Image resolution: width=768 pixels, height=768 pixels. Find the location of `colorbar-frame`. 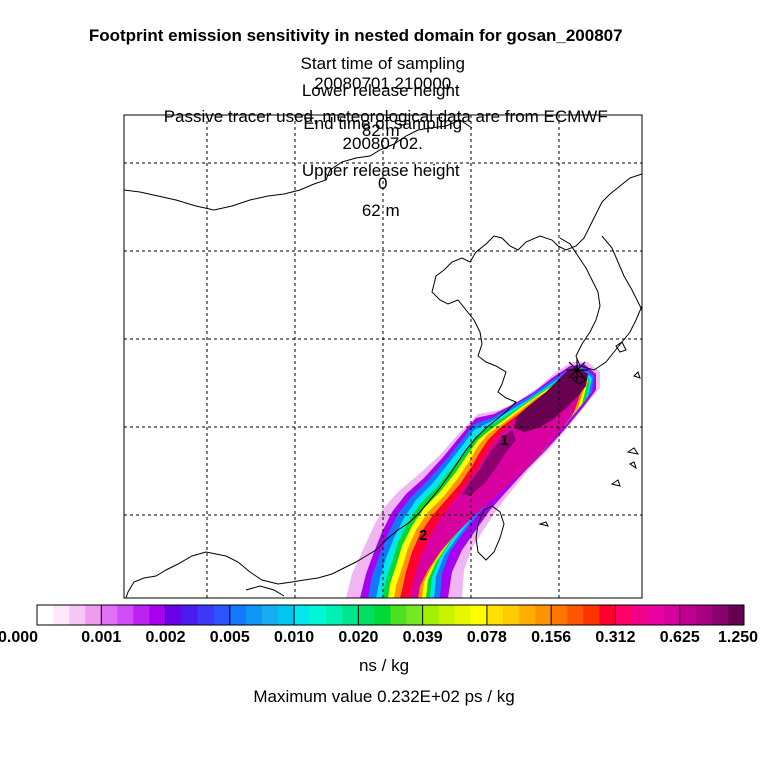

colorbar-frame is located at coordinates (390, 615).